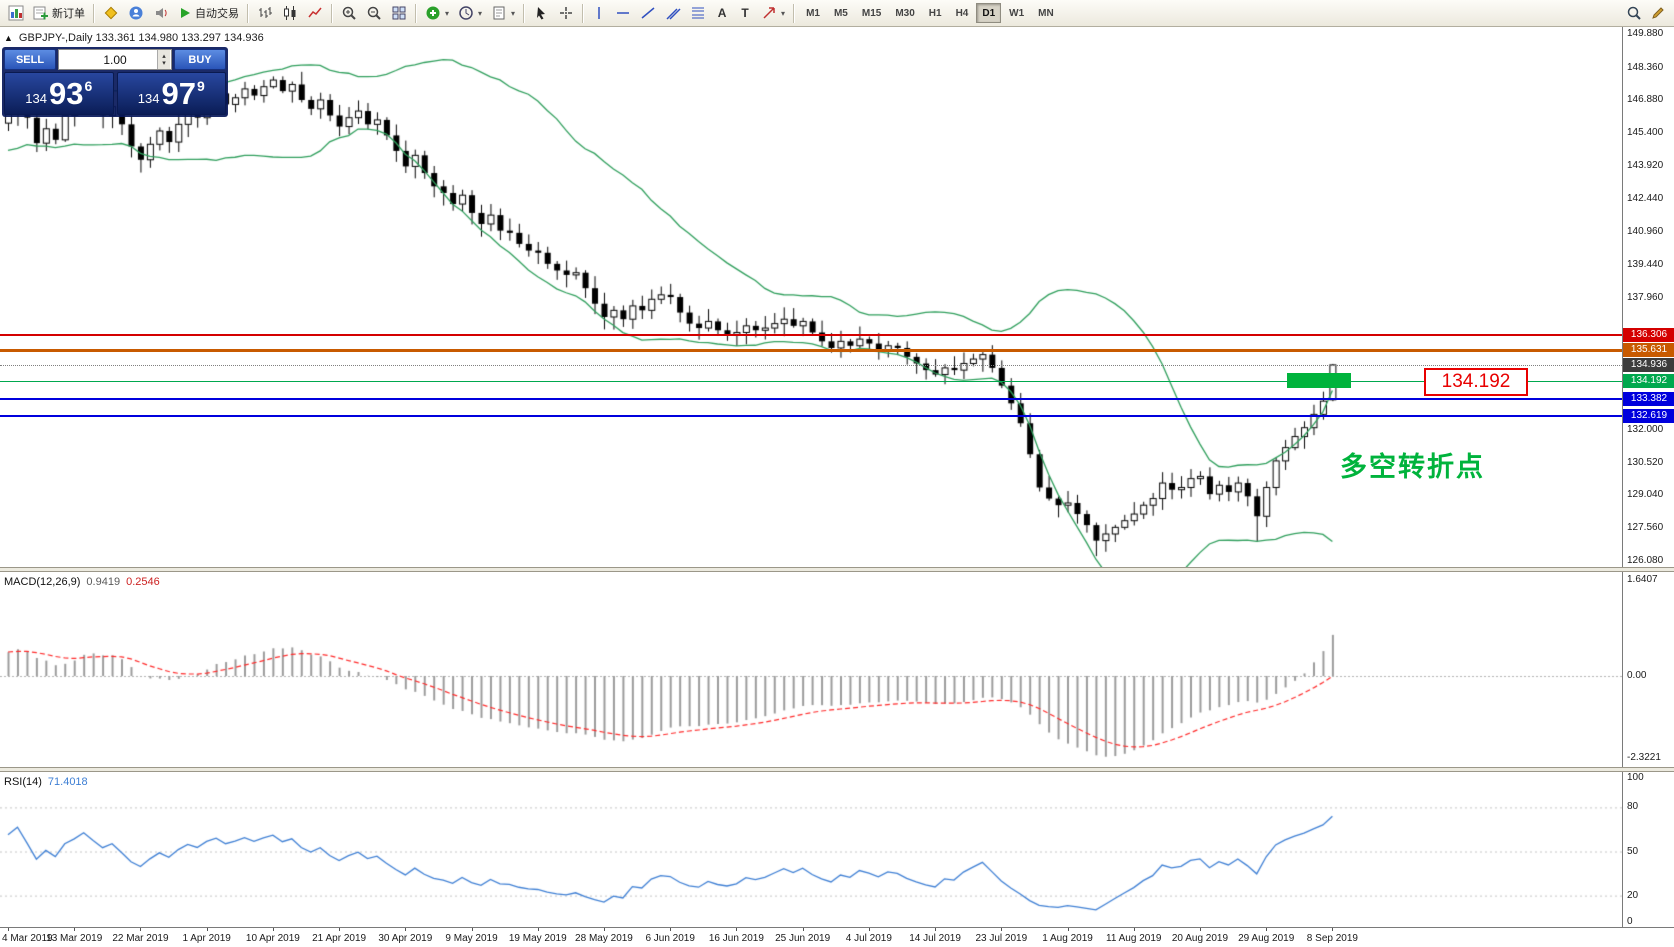  What do you see at coordinates (811, 382) in the screenshot?
I see `hline-134.192` at bounding box center [811, 382].